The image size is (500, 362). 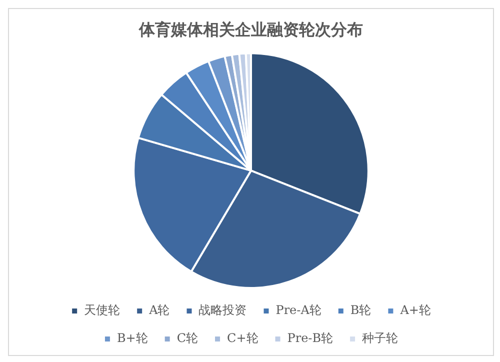 I want to click on legend-label: C轮, so click(x=187, y=338).